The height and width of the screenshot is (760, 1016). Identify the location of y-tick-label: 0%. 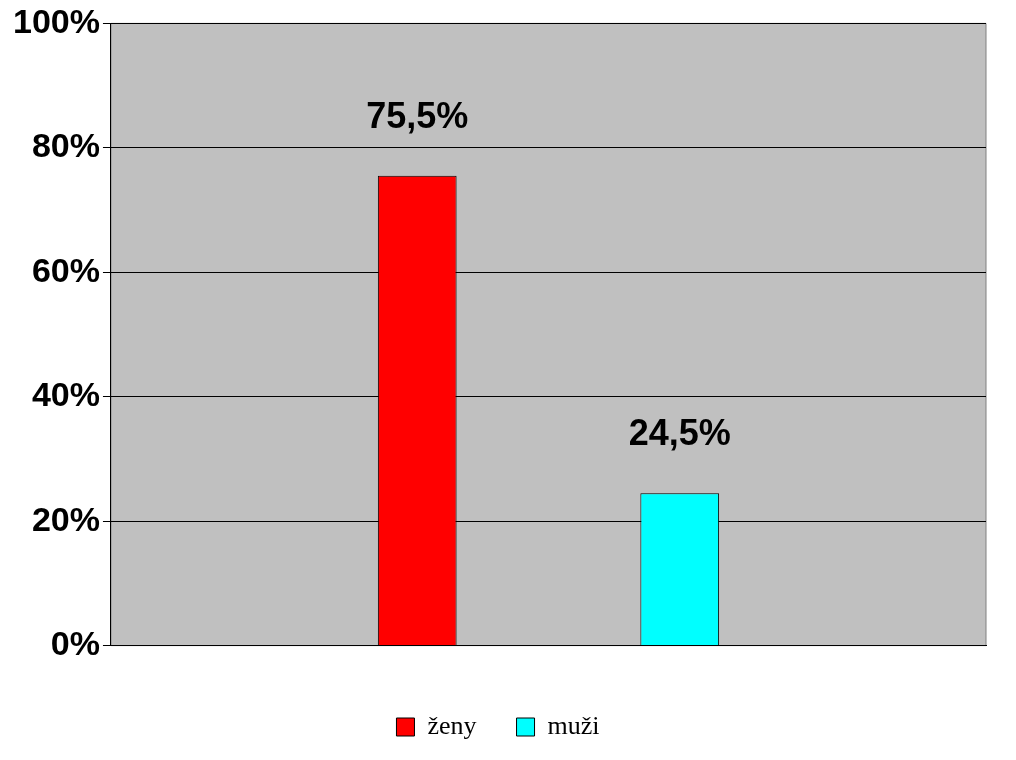
(75, 642).